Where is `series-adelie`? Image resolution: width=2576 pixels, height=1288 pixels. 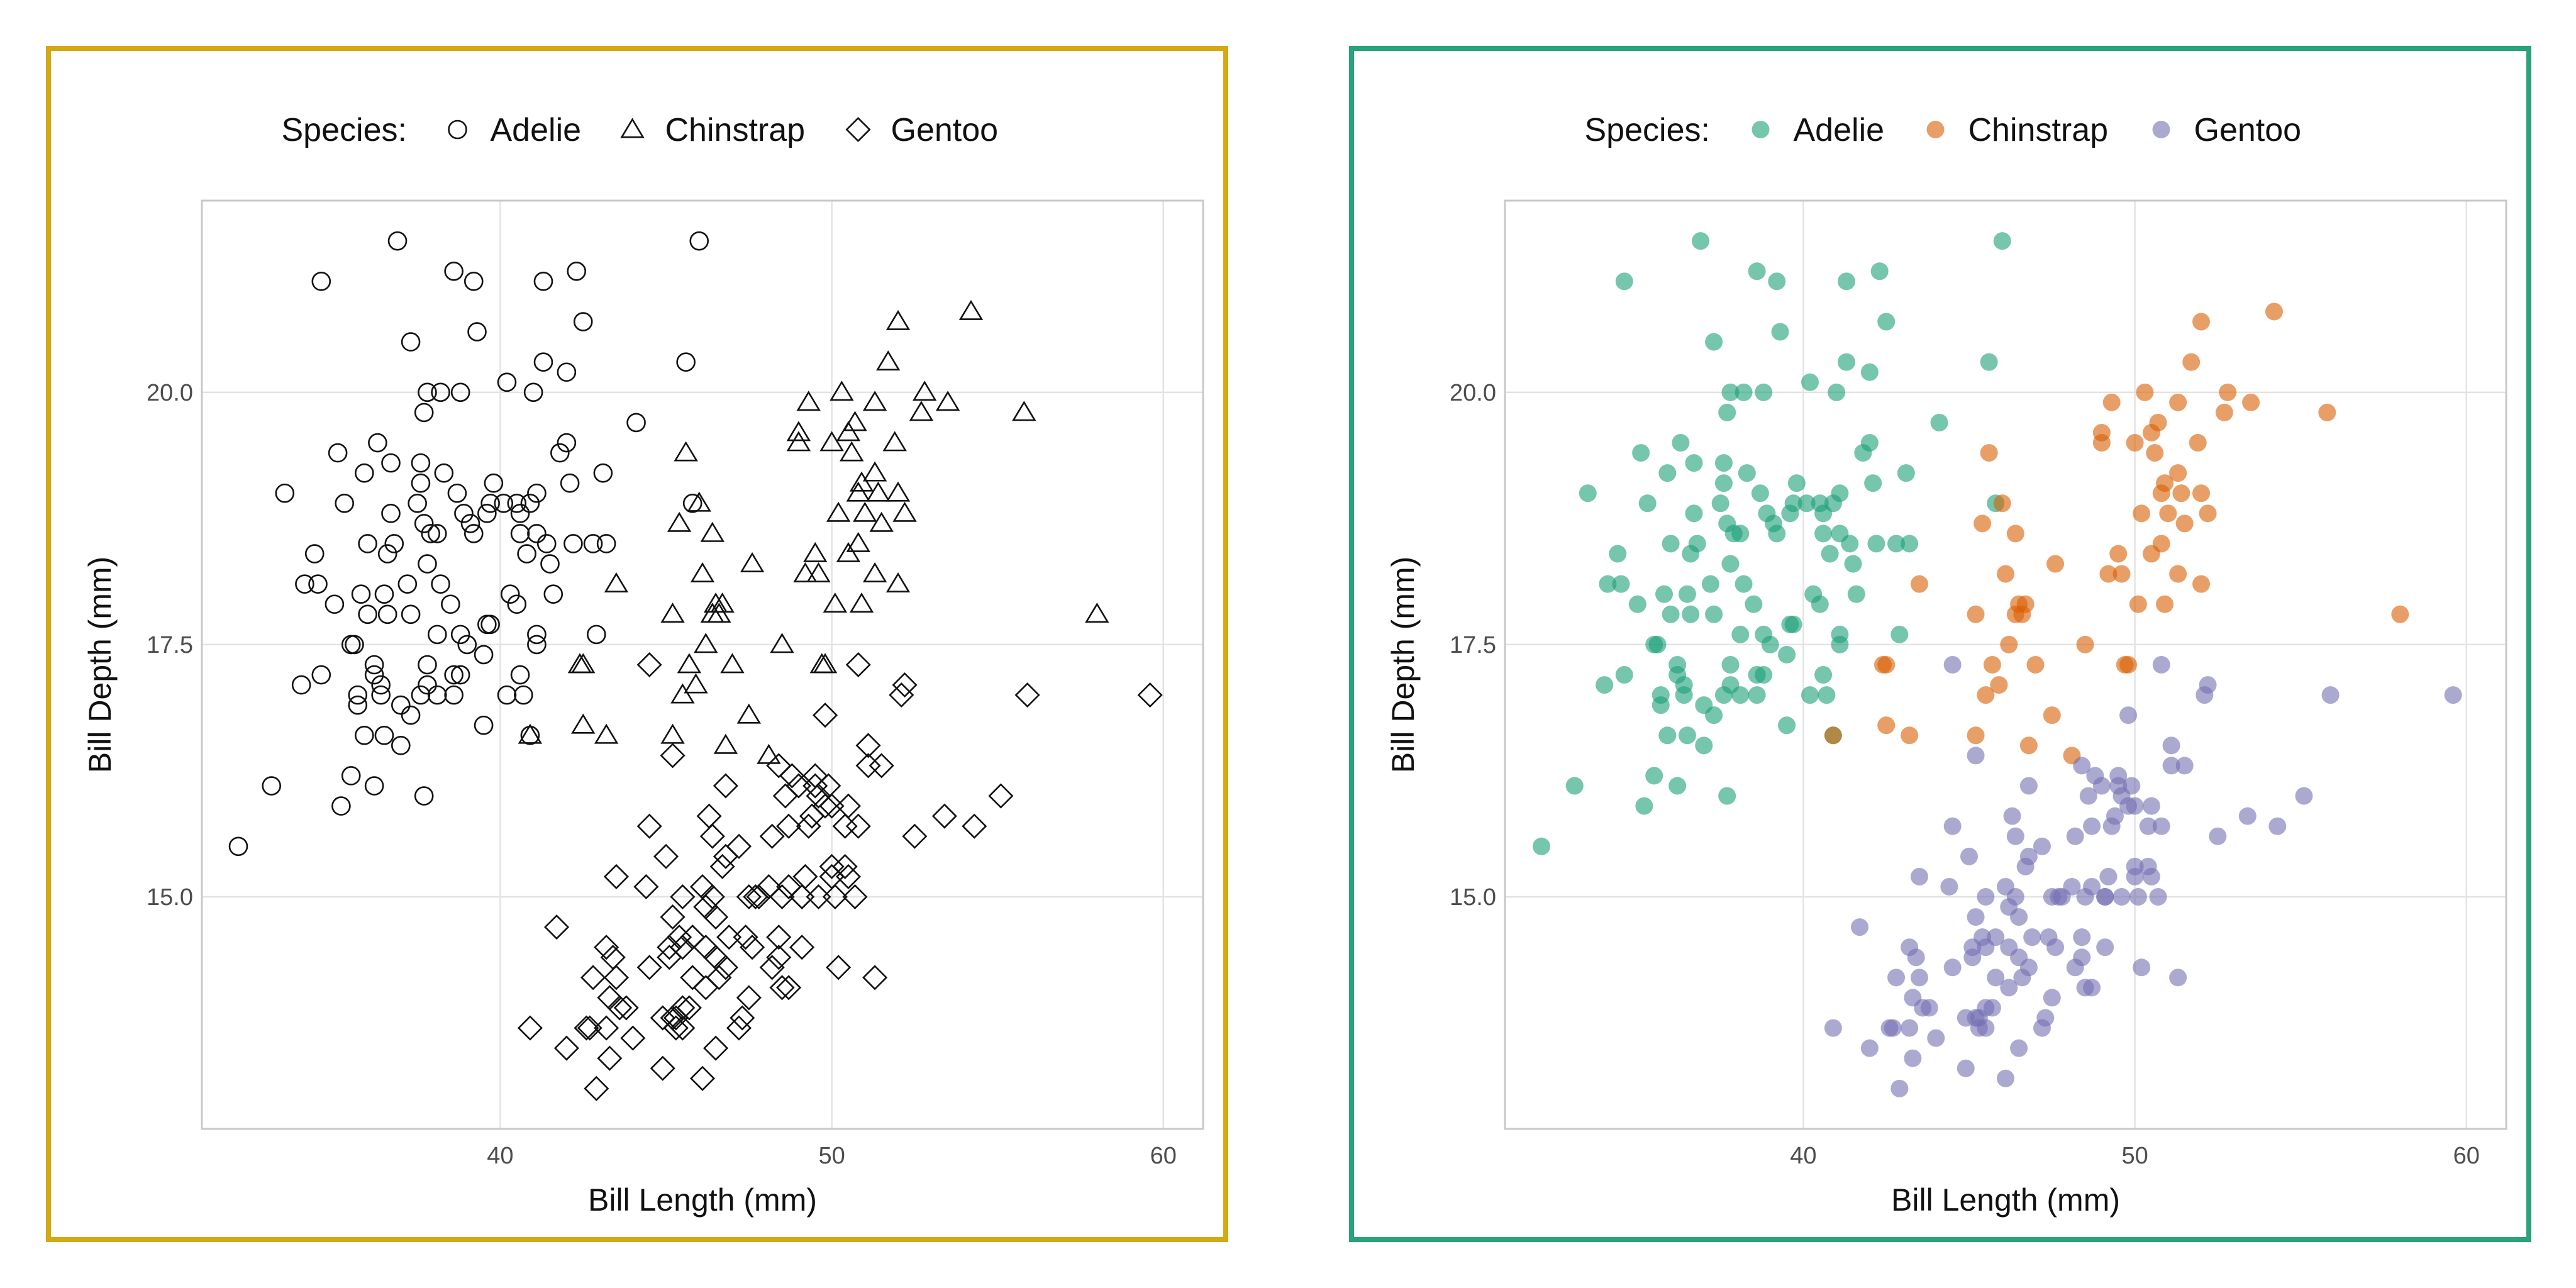
series-adelie is located at coordinates (1771, 543).